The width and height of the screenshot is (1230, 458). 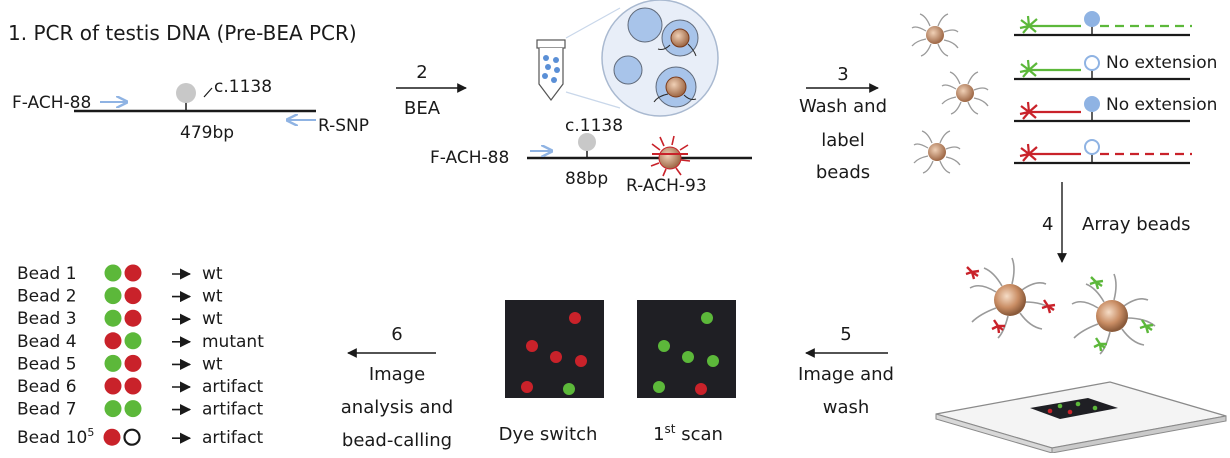 What do you see at coordinates (422, 108) in the screenshot?
I see `step2-label: BEA` at bounding box center [422, 108].